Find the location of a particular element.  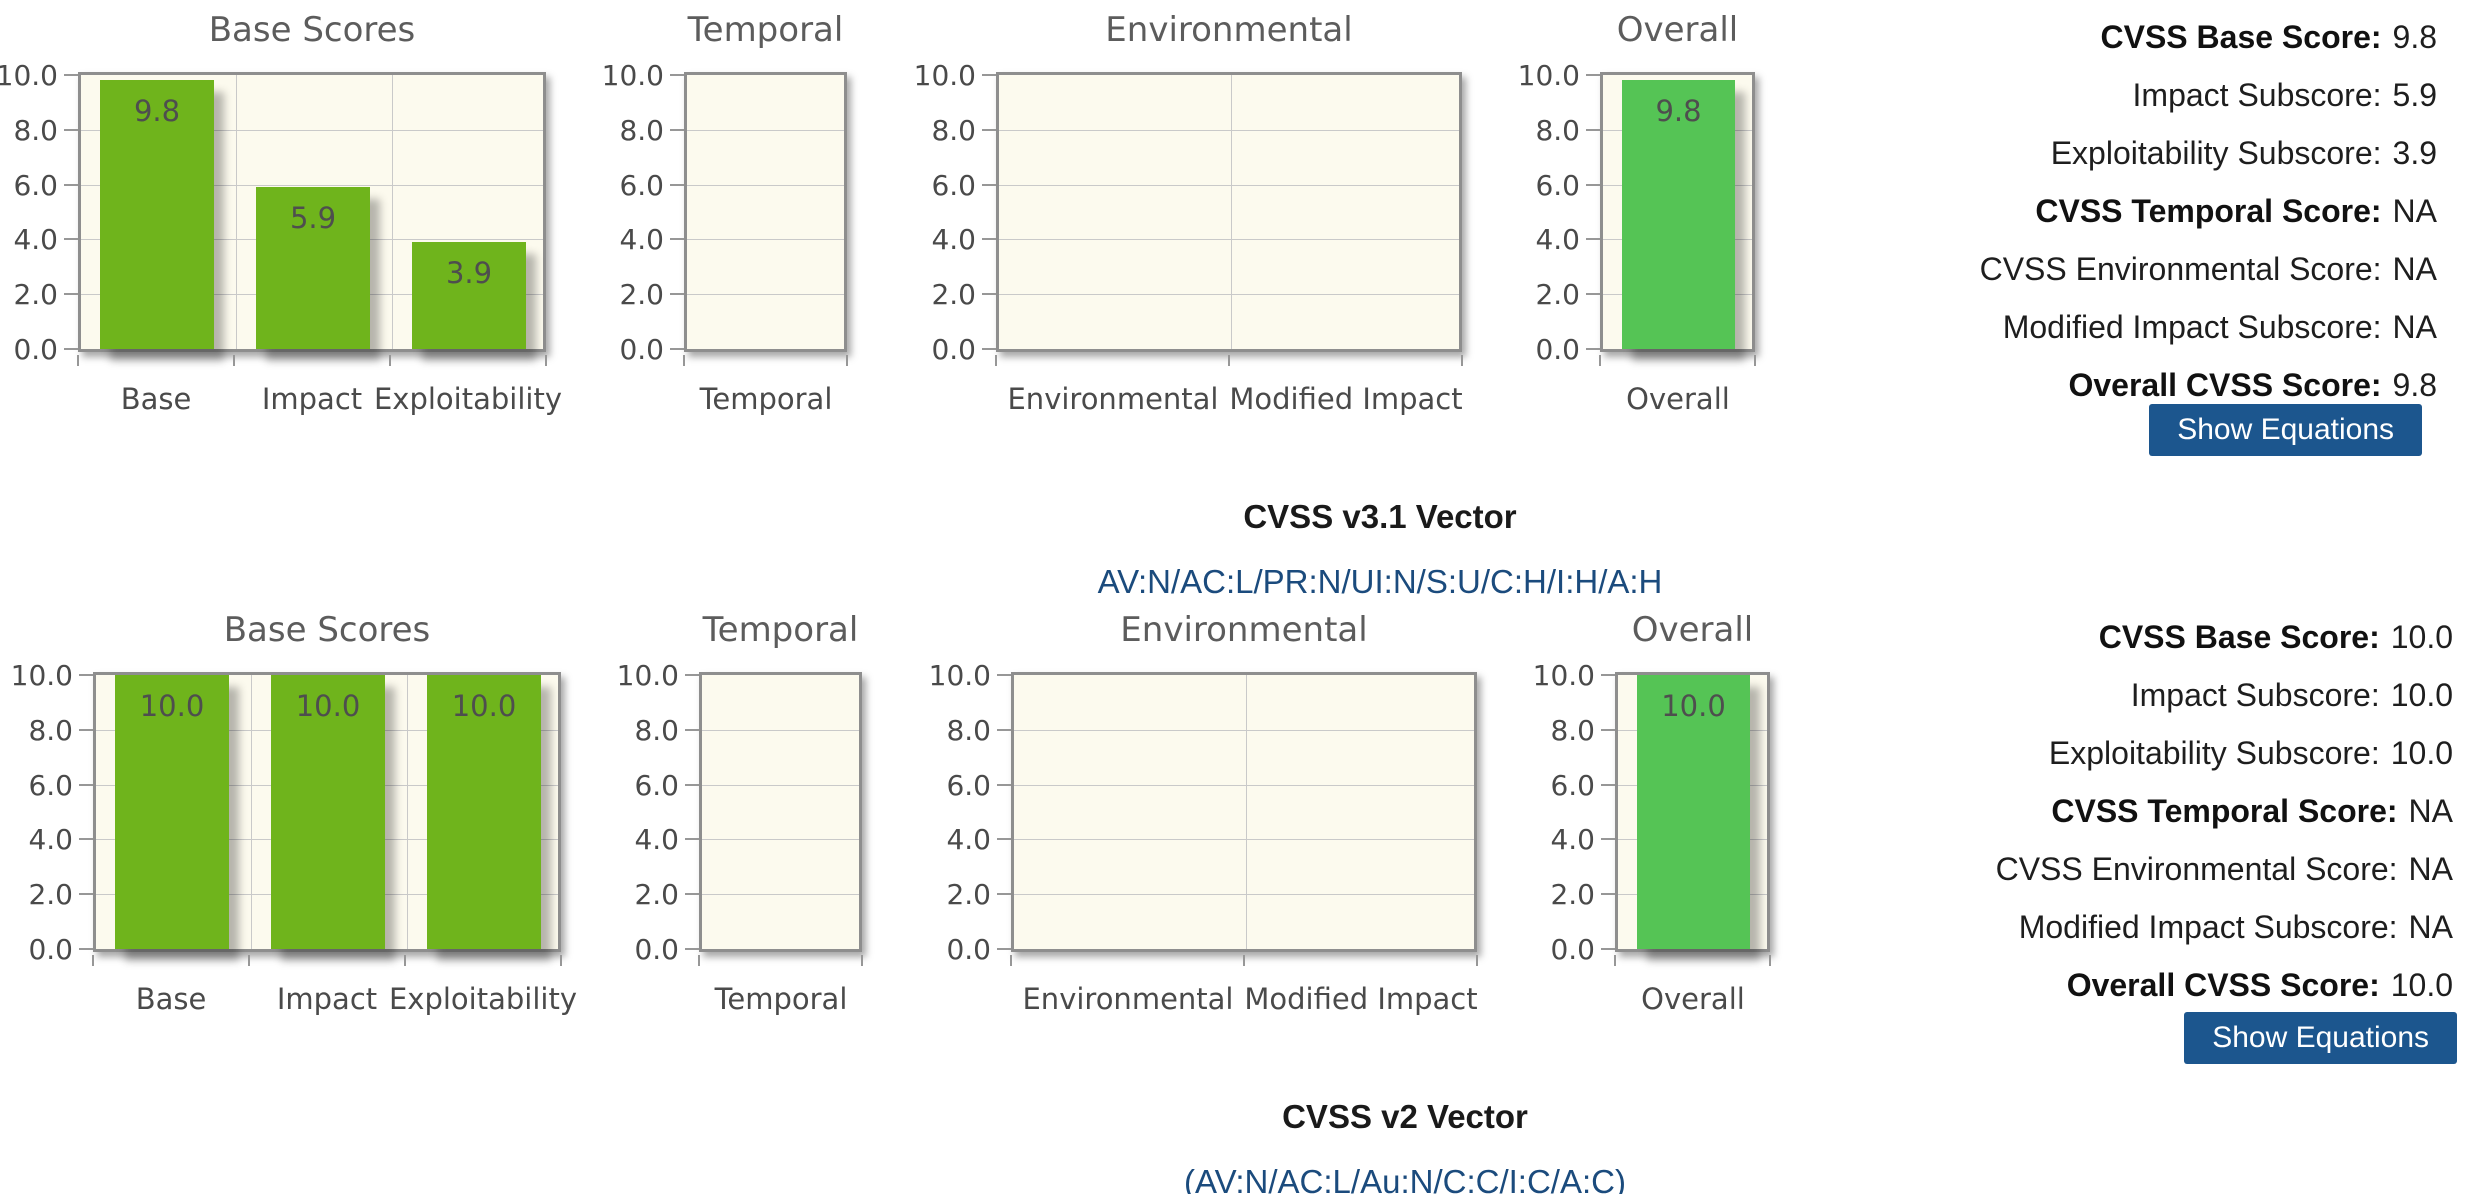

score-label: CVSS Temporal Score: is located at coordinates (2224, 811).